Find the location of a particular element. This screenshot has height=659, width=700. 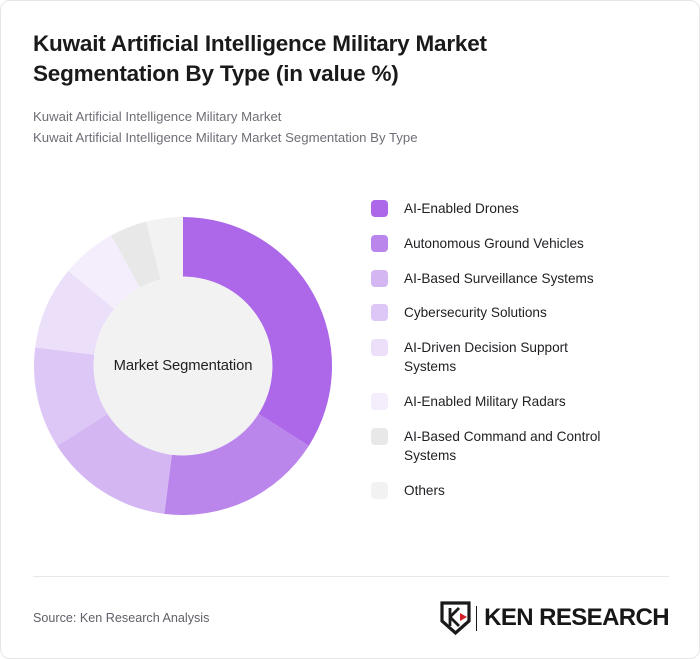

legend-item: AI-Driven Decision Support Systems is located at coordinates (527, 357).